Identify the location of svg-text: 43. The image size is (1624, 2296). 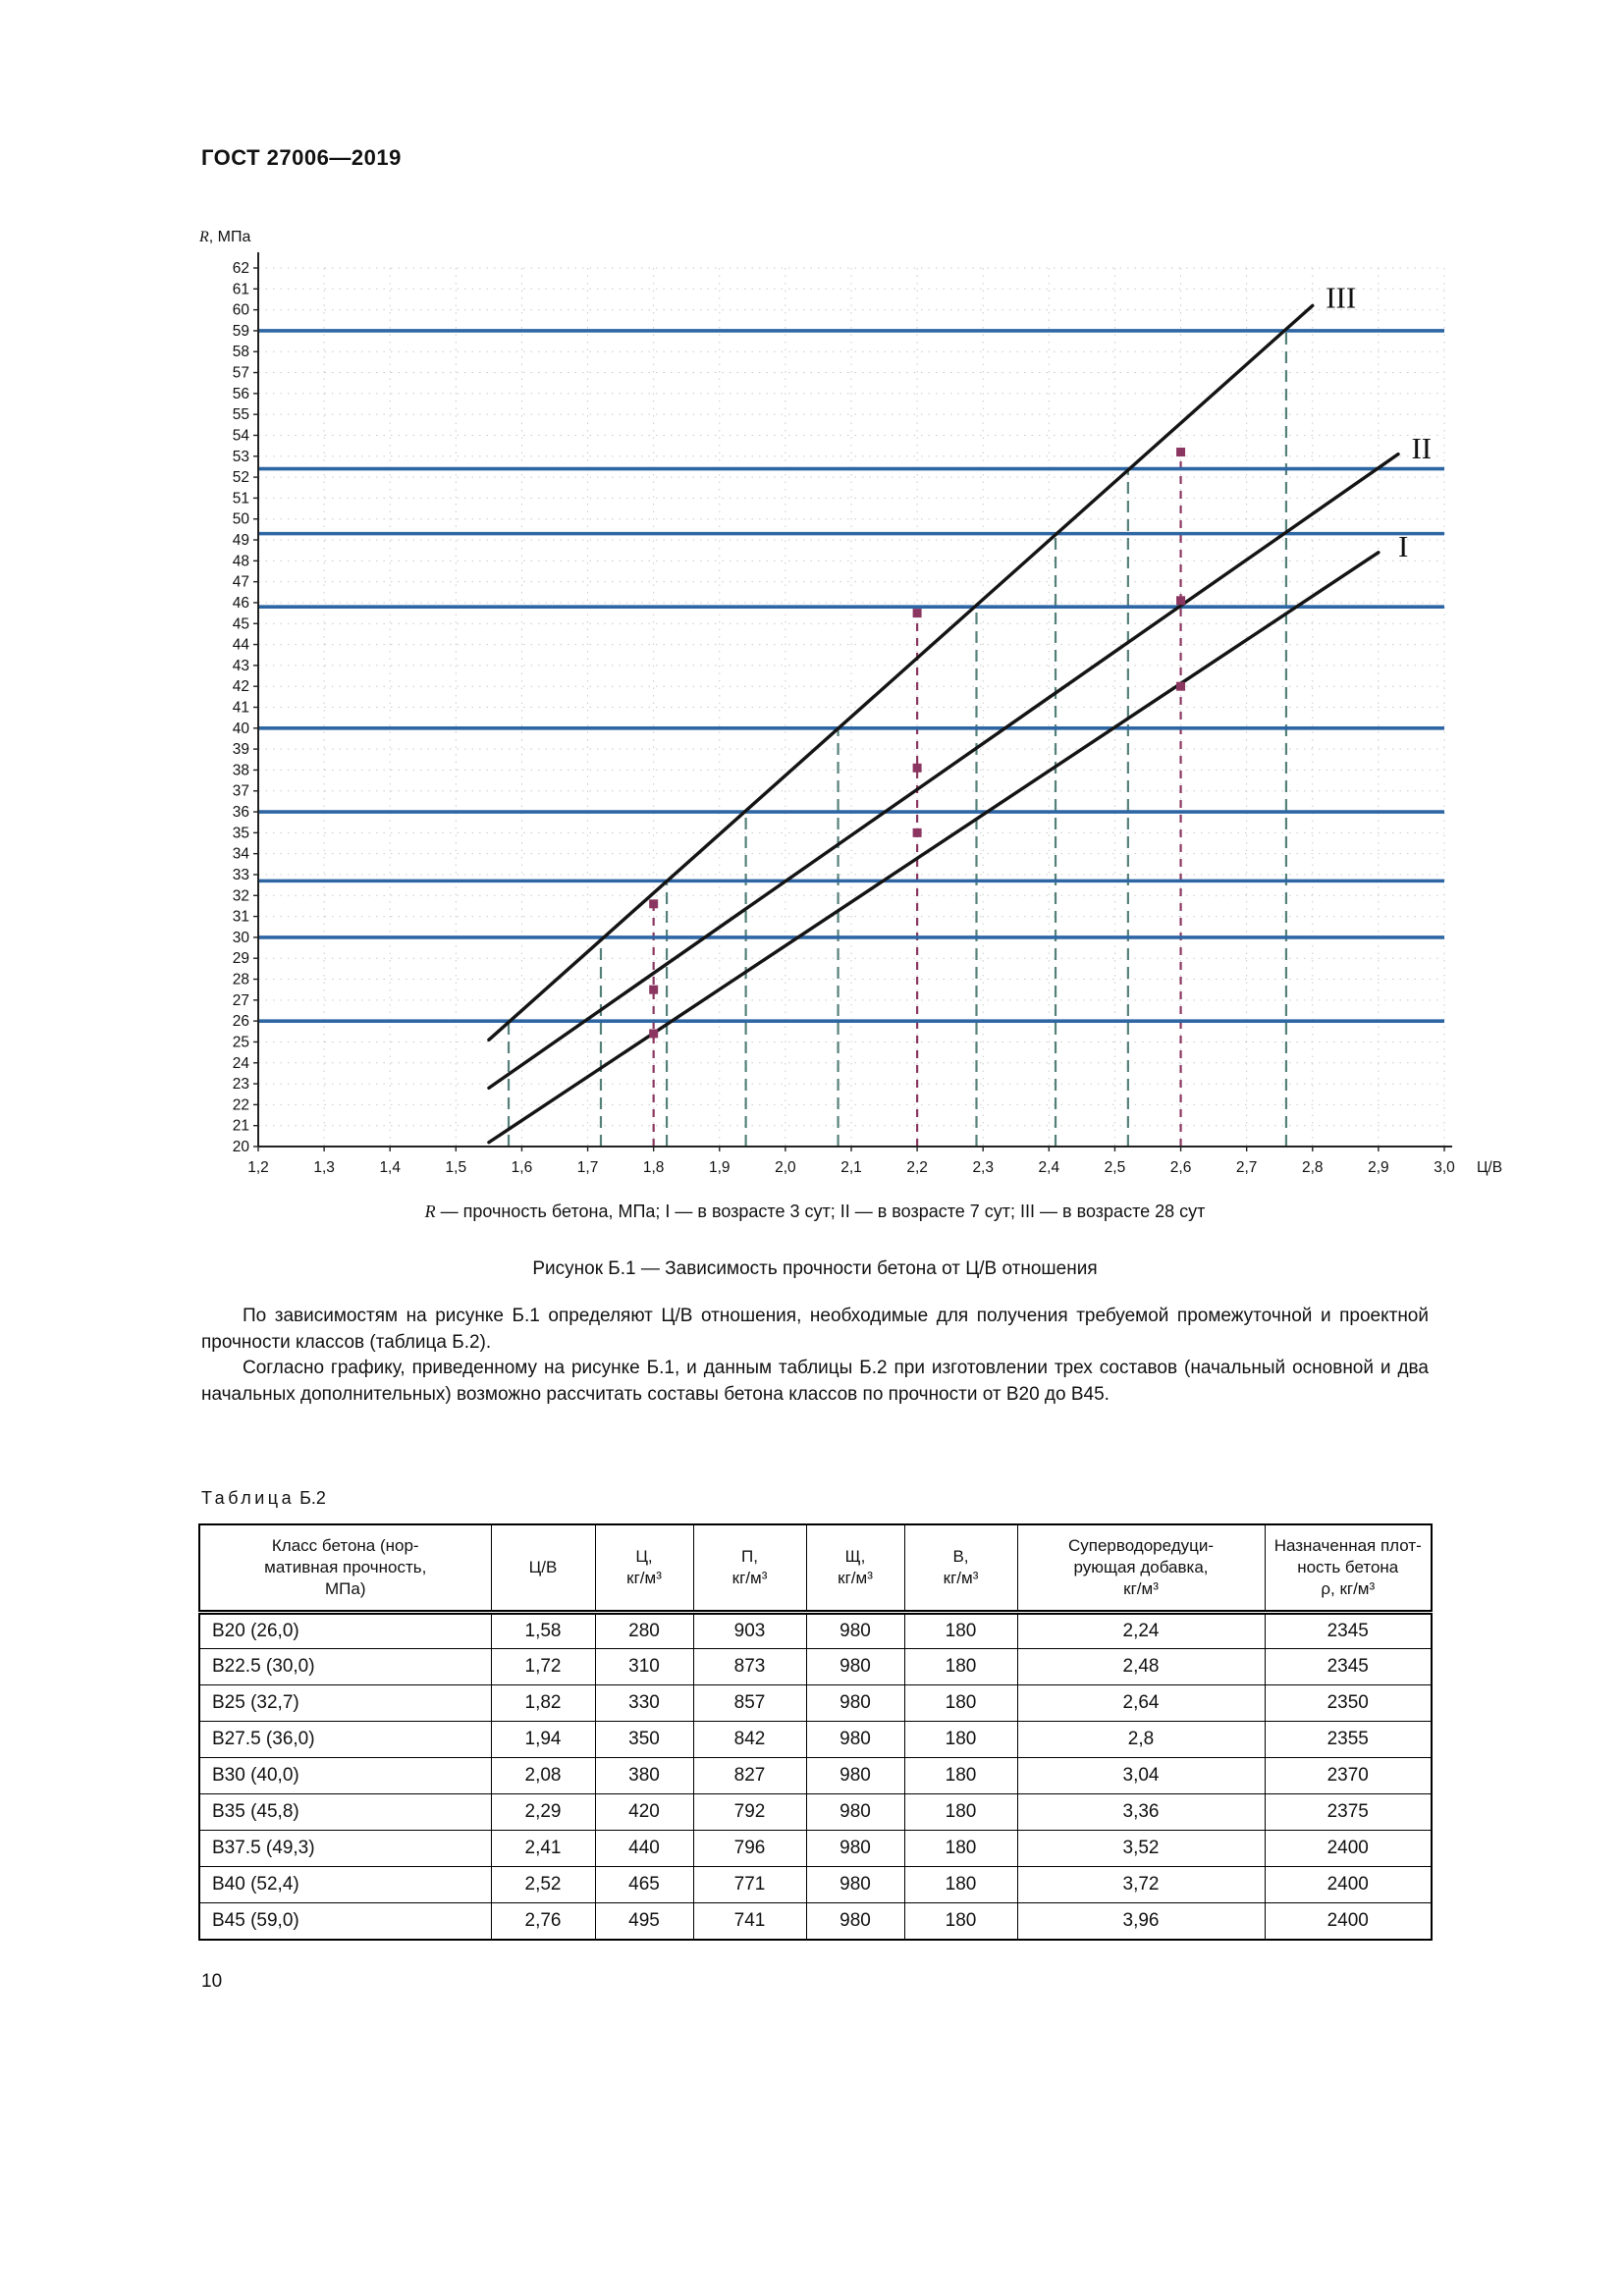
(241, 666).